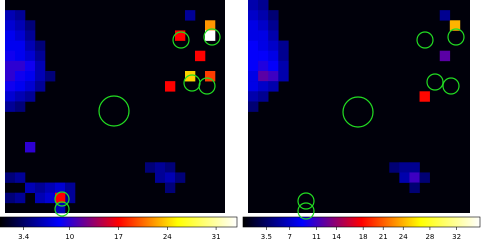 The width and height of the screenshot is (485, 246). What do you see at coordinates (363, 237) in the screenshot?
I see `colorbar-tick-label: 18` at bounding box center [363, 237].